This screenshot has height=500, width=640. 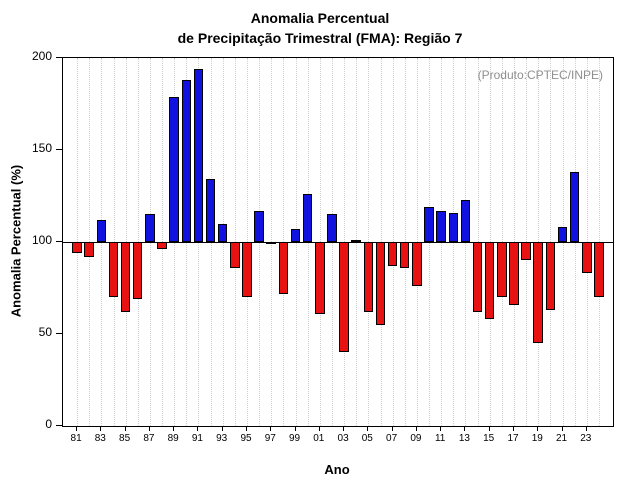 What do you see at coordinates (101, 428) in the screenshot?
I see `x-tick-mark-1983` at bounding box center [101, 428].